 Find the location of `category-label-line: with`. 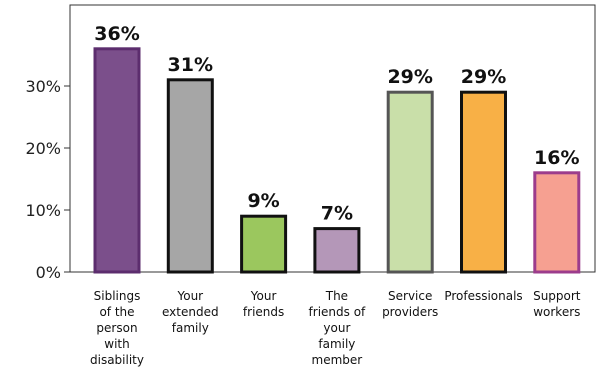

category-label-line: with is located at coordinates (116, 344).